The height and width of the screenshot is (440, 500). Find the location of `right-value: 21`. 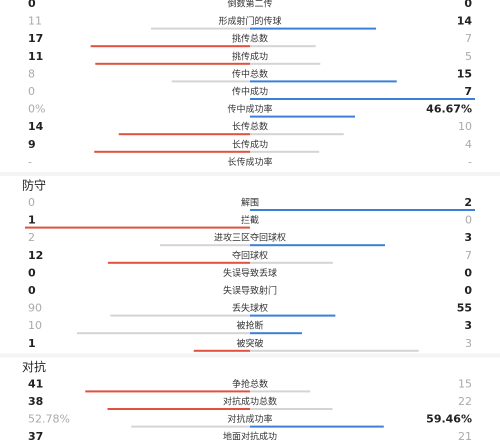

right-value: 21 is located at coordinates (465, 435).